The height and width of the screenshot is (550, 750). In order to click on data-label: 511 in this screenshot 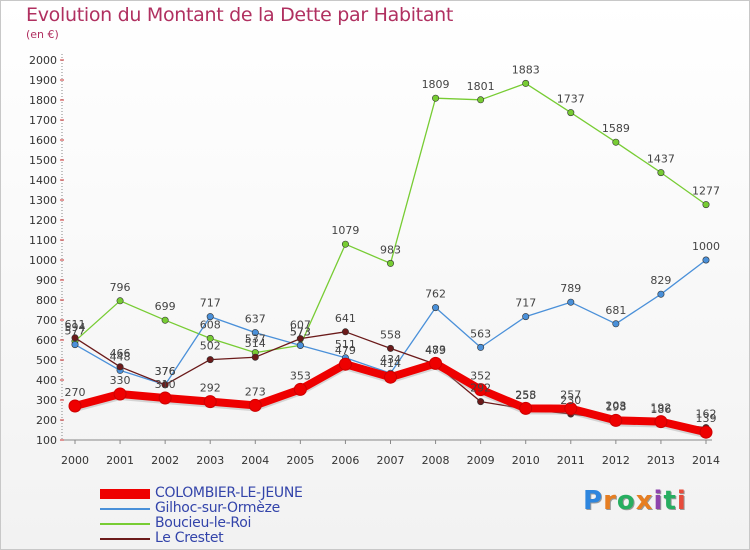, I will do `click(345, 344)`.